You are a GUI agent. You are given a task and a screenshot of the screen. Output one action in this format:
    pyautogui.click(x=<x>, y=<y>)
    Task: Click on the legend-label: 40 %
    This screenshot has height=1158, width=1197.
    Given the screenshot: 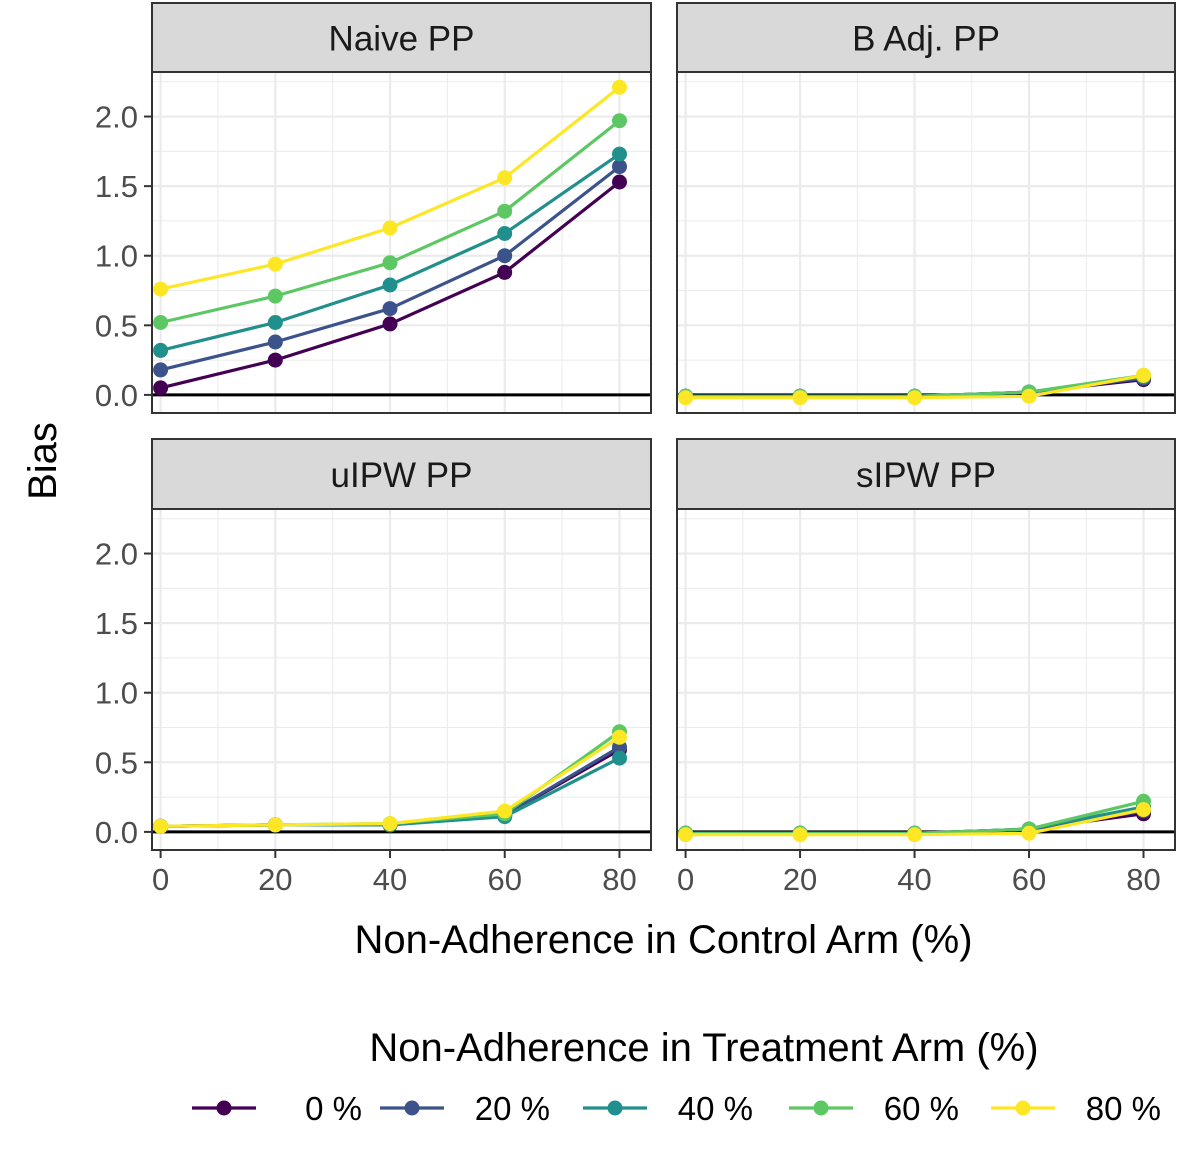 What is the action you would take?
    pyautogui.click(x=715, y=1108)
    